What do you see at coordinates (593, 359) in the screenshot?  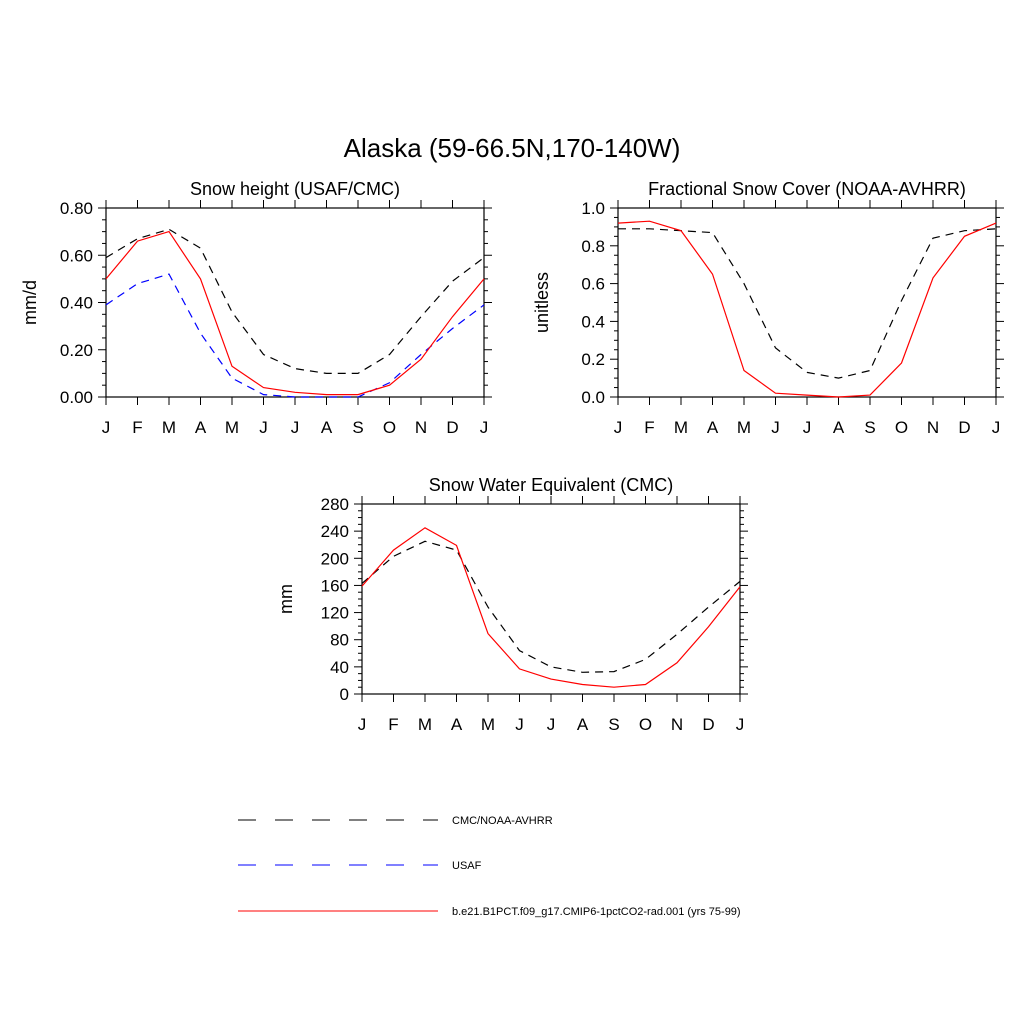 I see `y-tick-label: 0.2` at bounding box center [593, 359].